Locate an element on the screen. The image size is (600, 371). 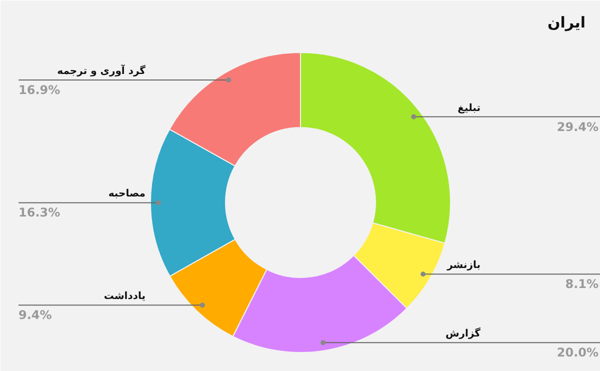
data-label: 29.4% is located at coordinates (577, 127).